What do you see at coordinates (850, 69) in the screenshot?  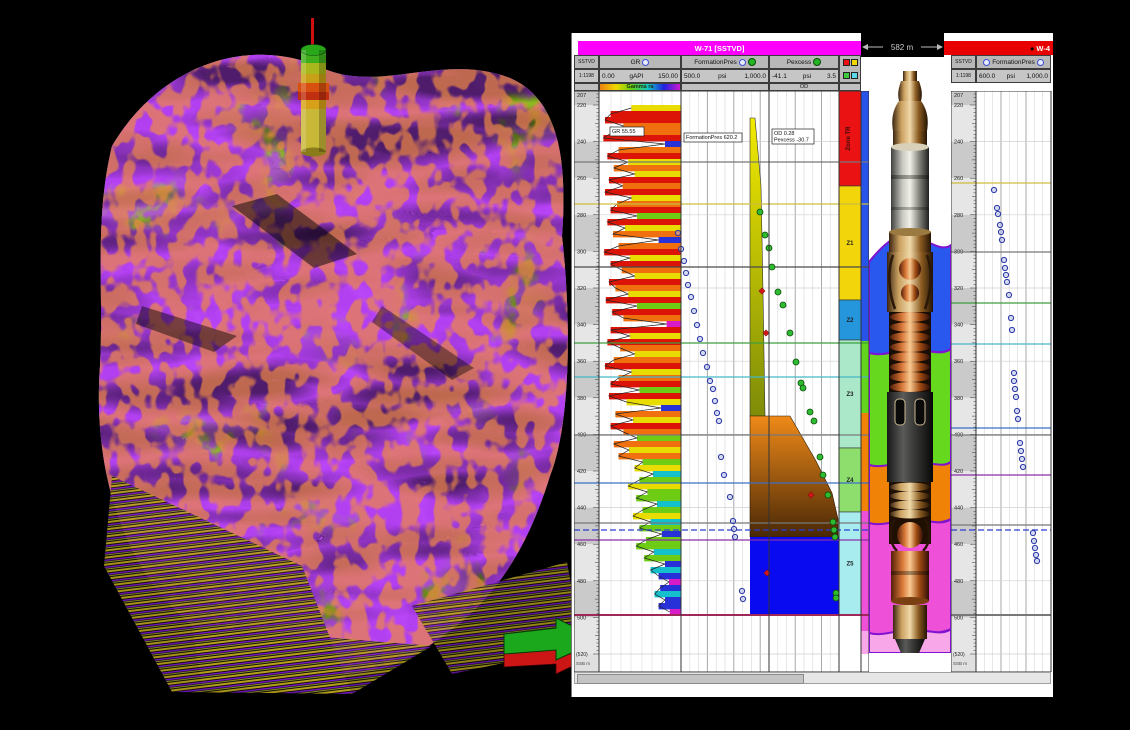 I see `zone-track-header` at bounding box center [850, 69].